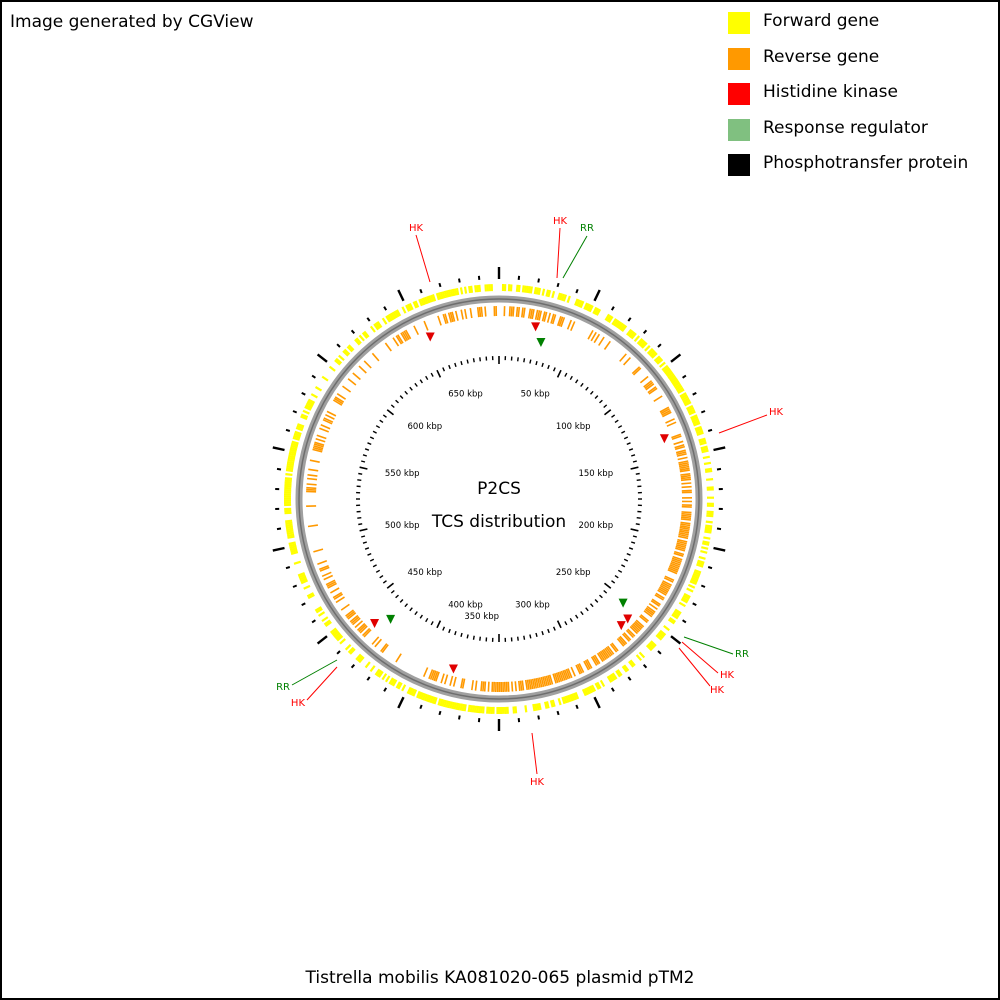 This screenshot has width=1000, height=1000. I want to click on major-tick, so click(363, 530).